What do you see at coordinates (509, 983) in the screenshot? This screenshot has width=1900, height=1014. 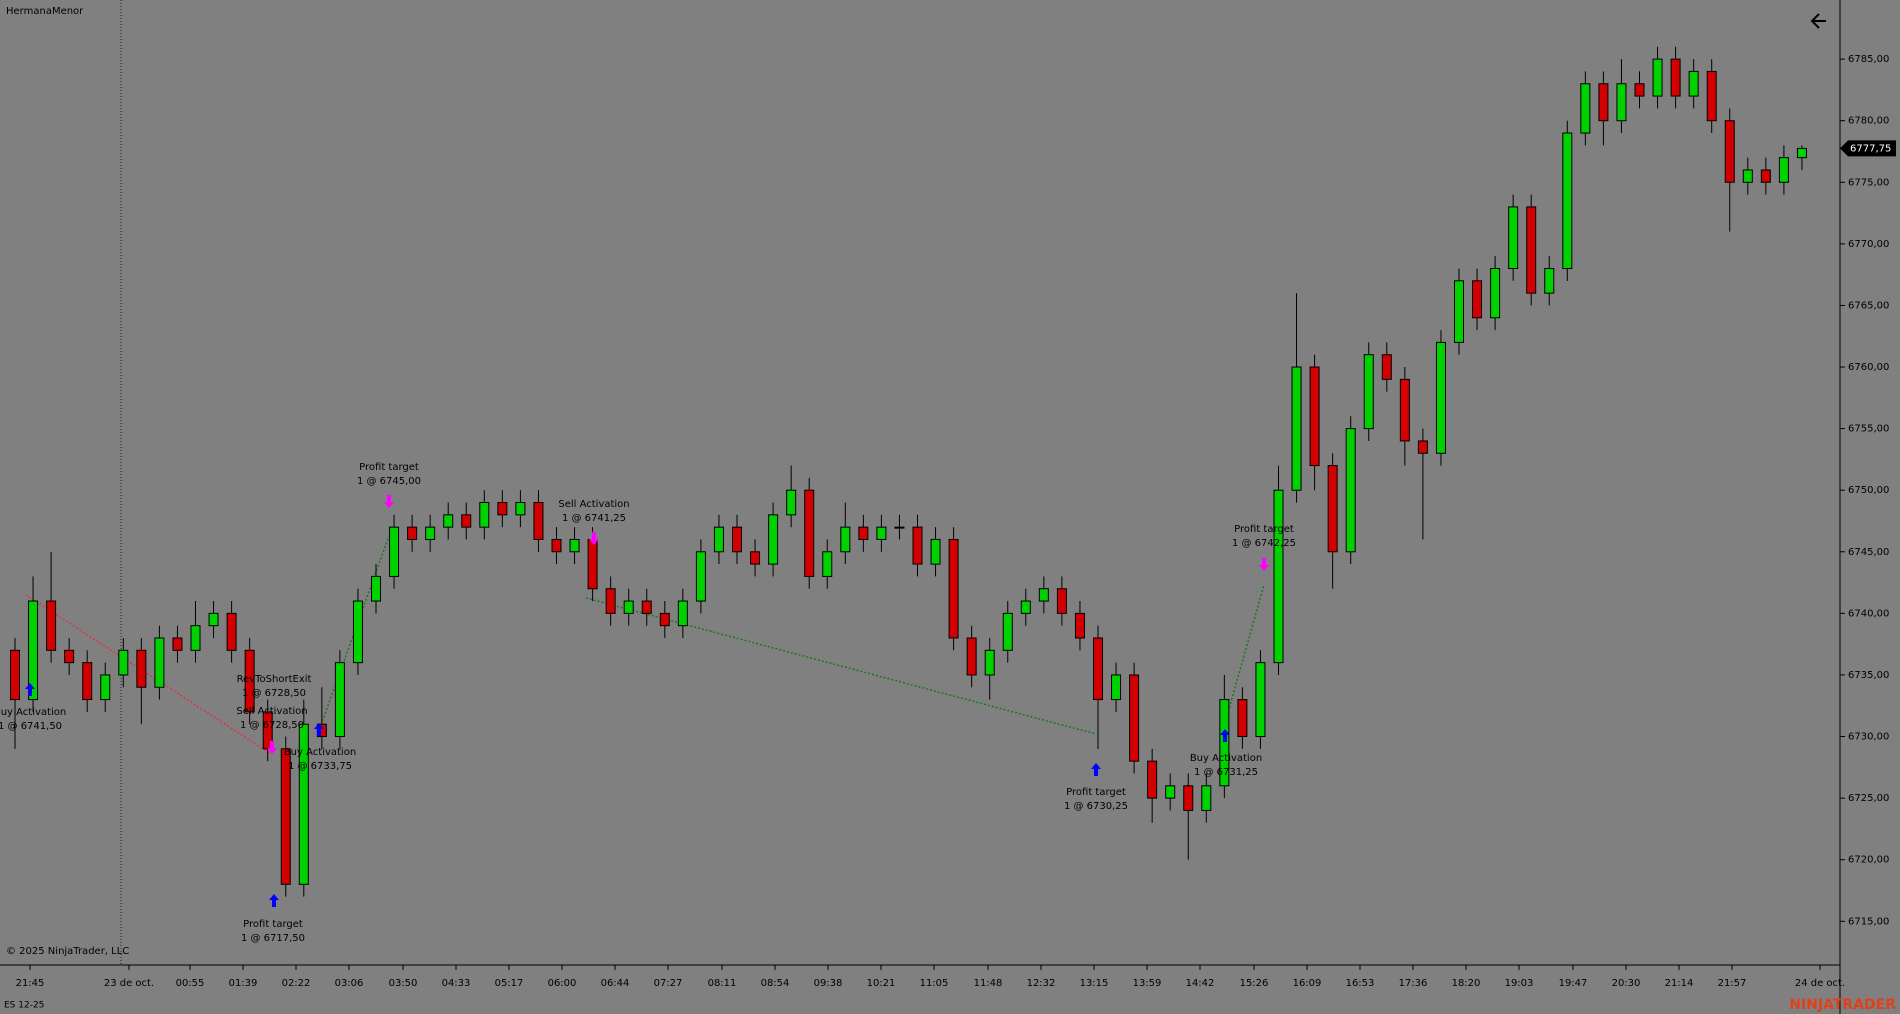 I see `x-tick-label: 05:17` at bounding box center [509, 983].